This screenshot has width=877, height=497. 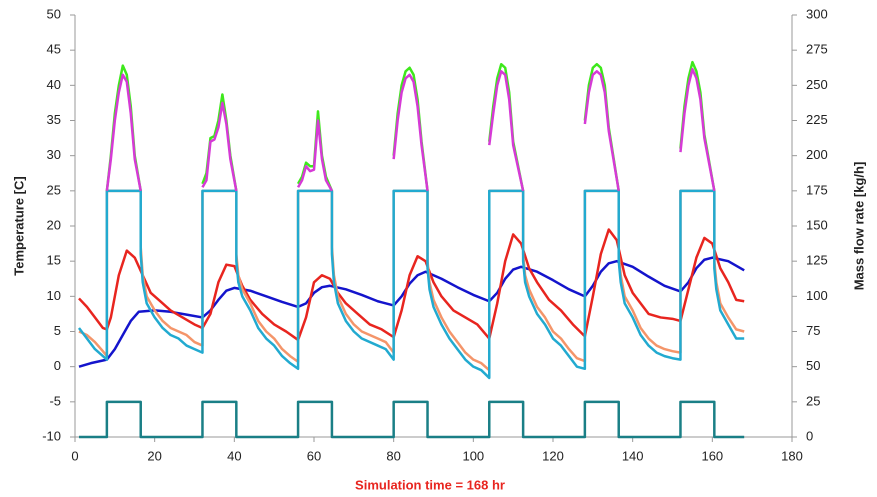 What do you see at coordinates (858, 226) in the screenshot?
I see `y2-axis-title: Mass flow rate [kg/h]` at bounding box center [858, 226].